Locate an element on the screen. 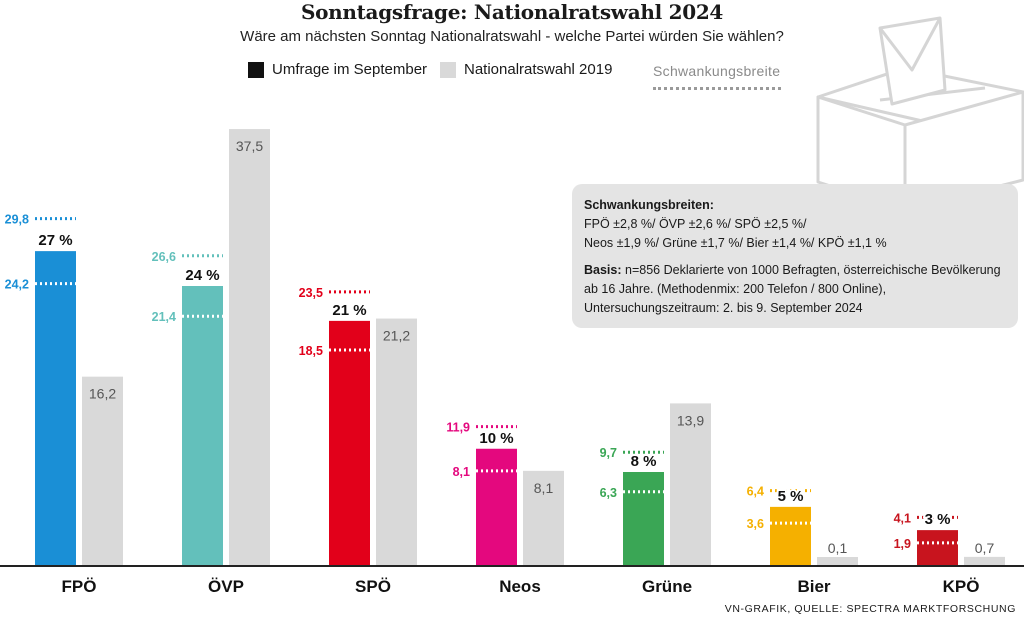  survey-value-label: 24 % is located at coordinates (202, 275).